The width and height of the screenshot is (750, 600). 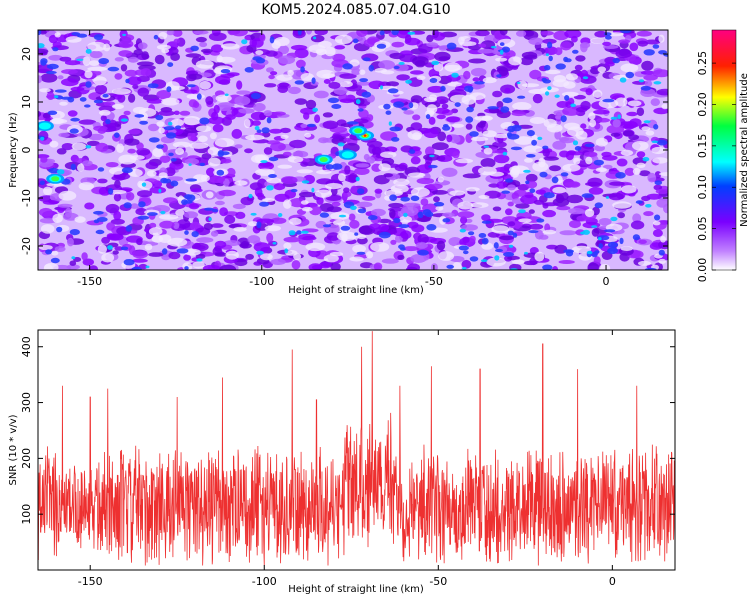 I want to click on colorbar-tick-label: 0.10, so click(x=702, y=187).